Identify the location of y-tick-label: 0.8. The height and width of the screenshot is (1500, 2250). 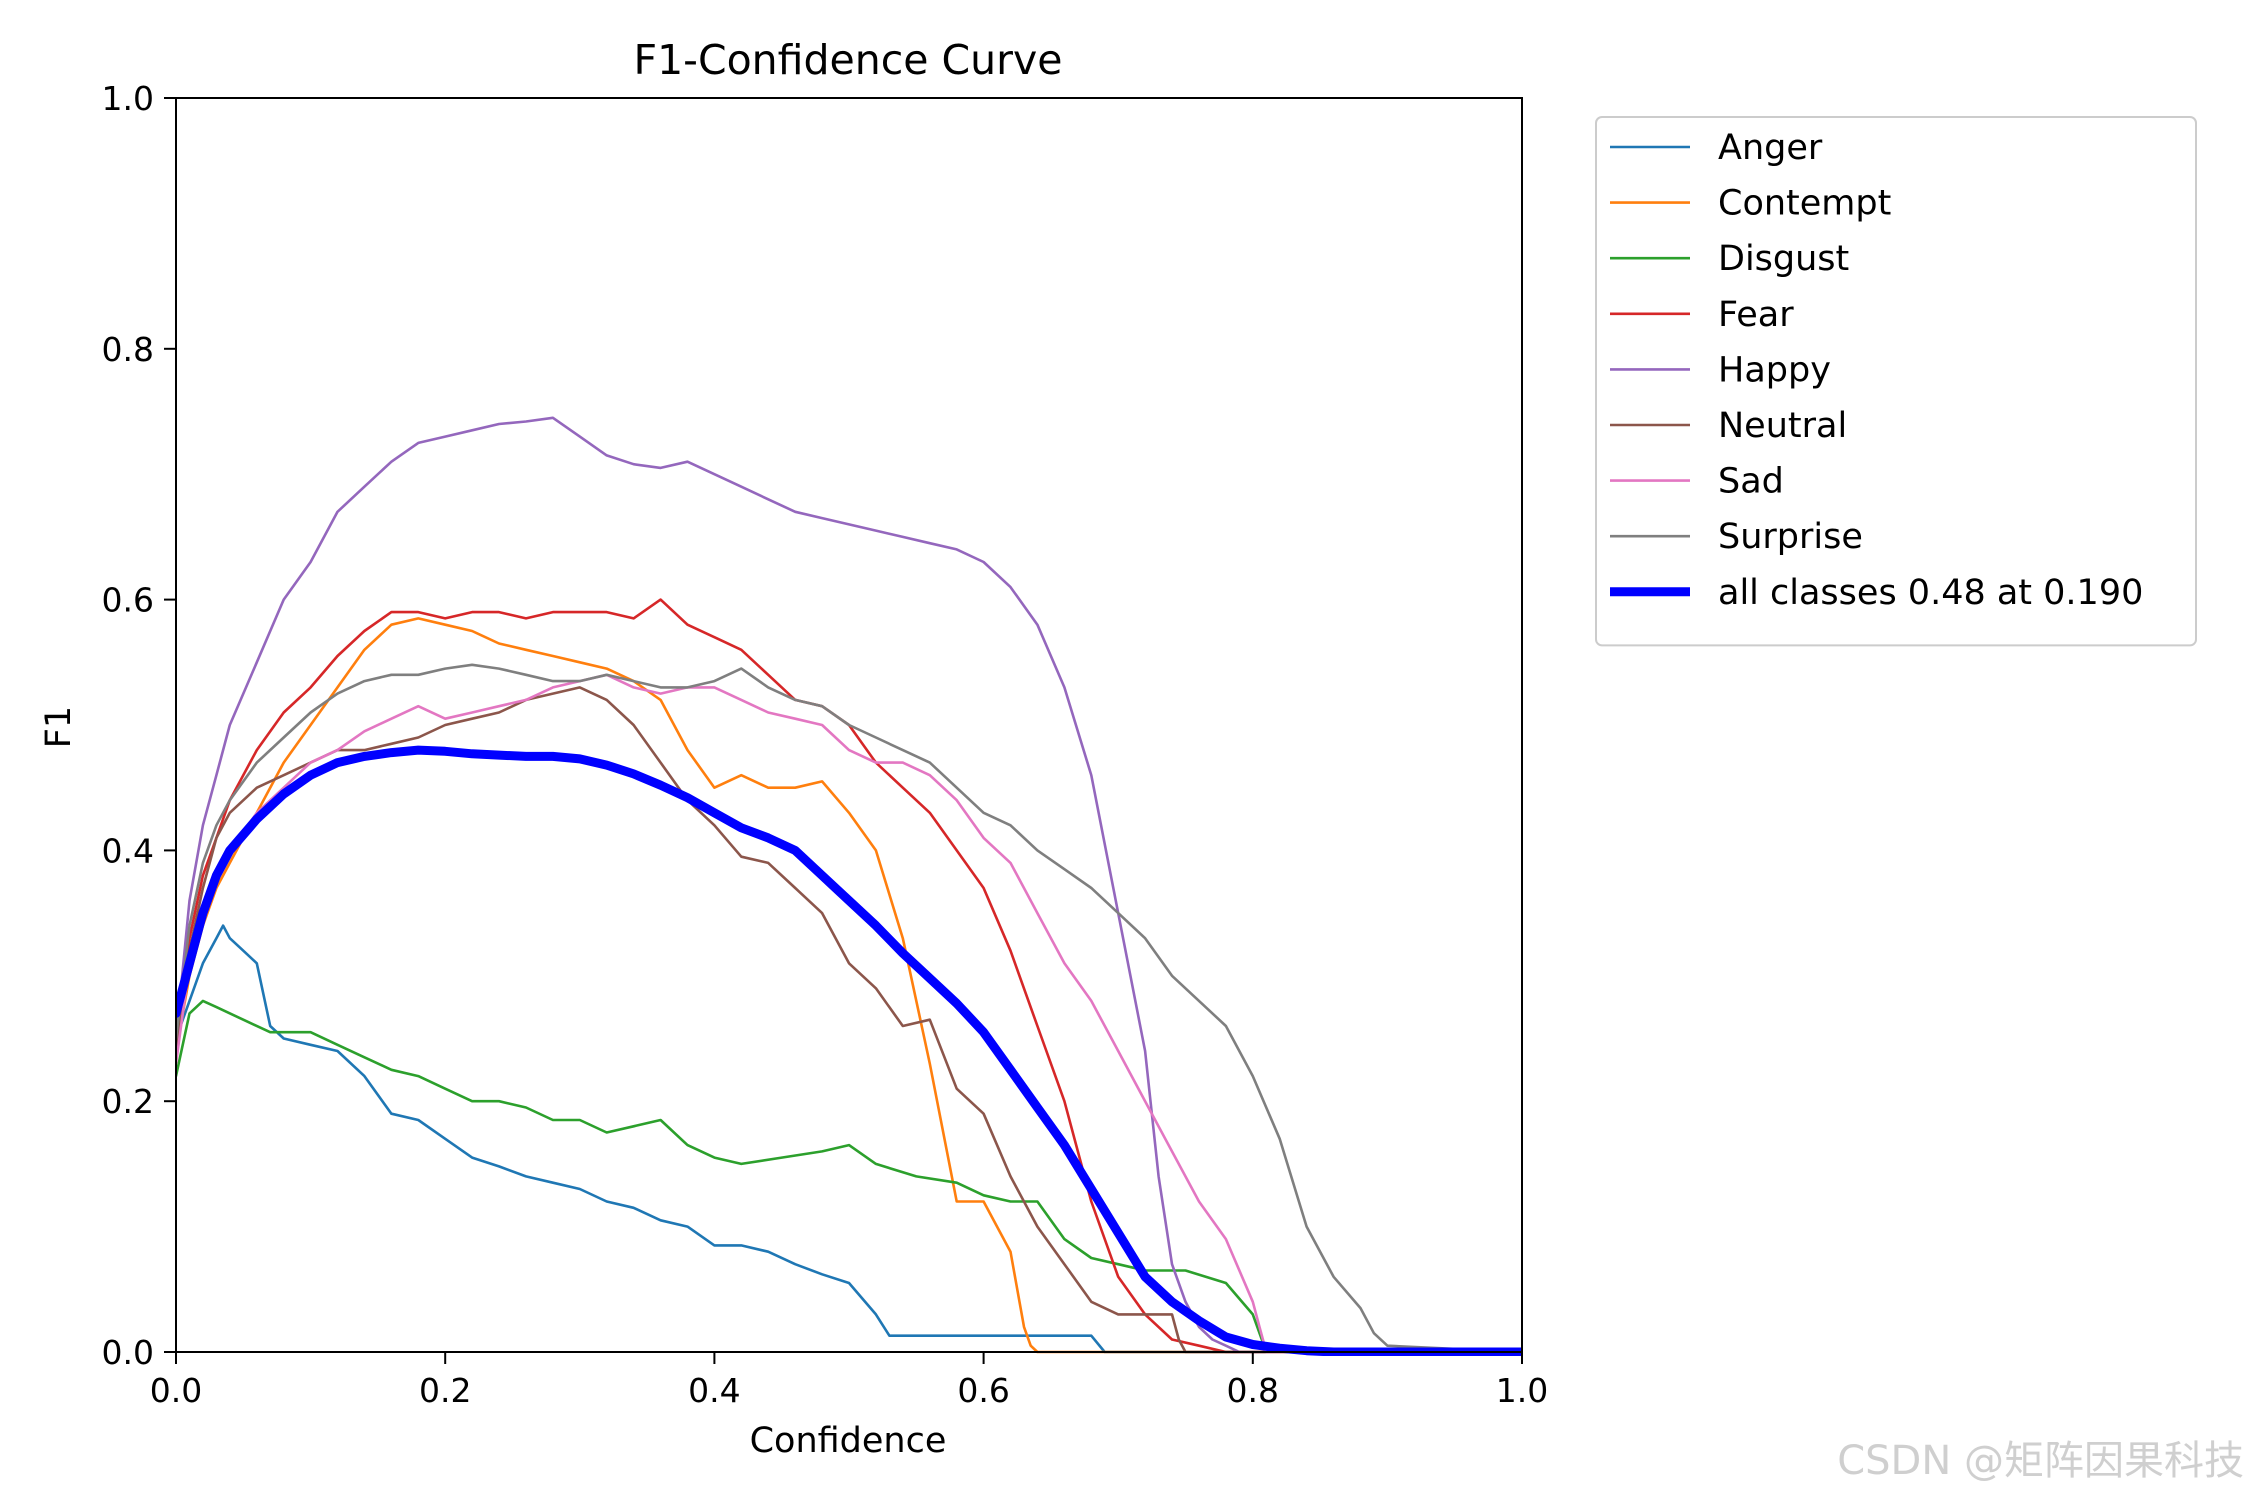
(128, 349).